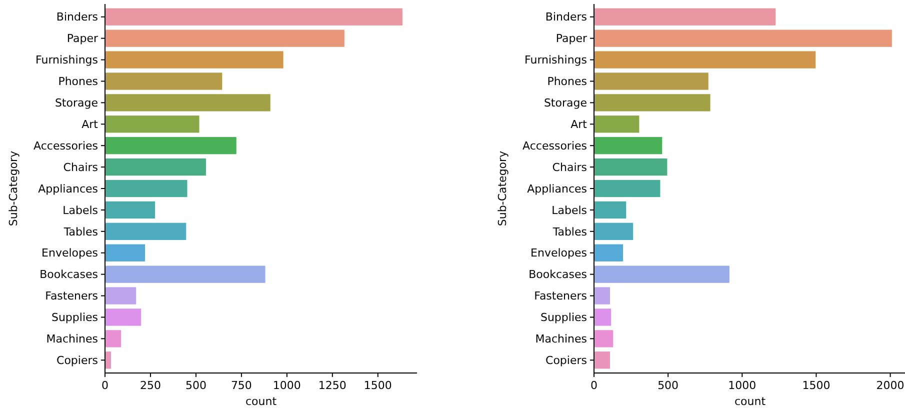  Describe the element at coordinates (890, 385) in the screenshot. I see `x-tick-label: 2000` at that location.